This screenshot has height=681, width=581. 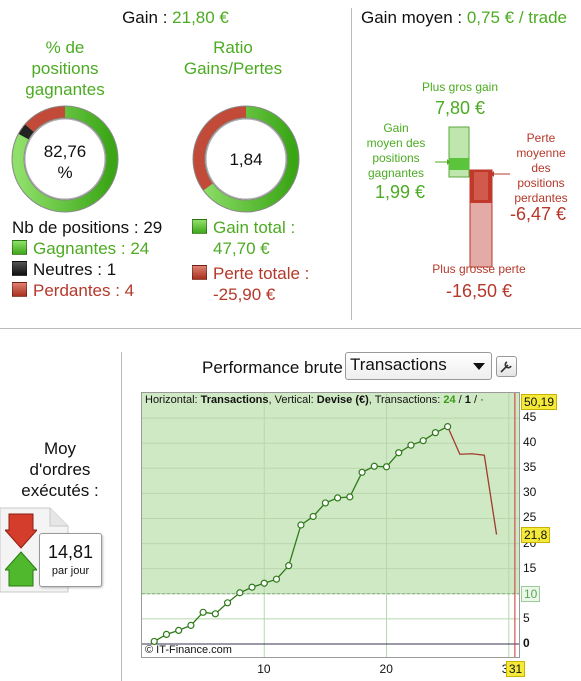 I want to click on avg-loss-line: des, so click(x=541, y=168).